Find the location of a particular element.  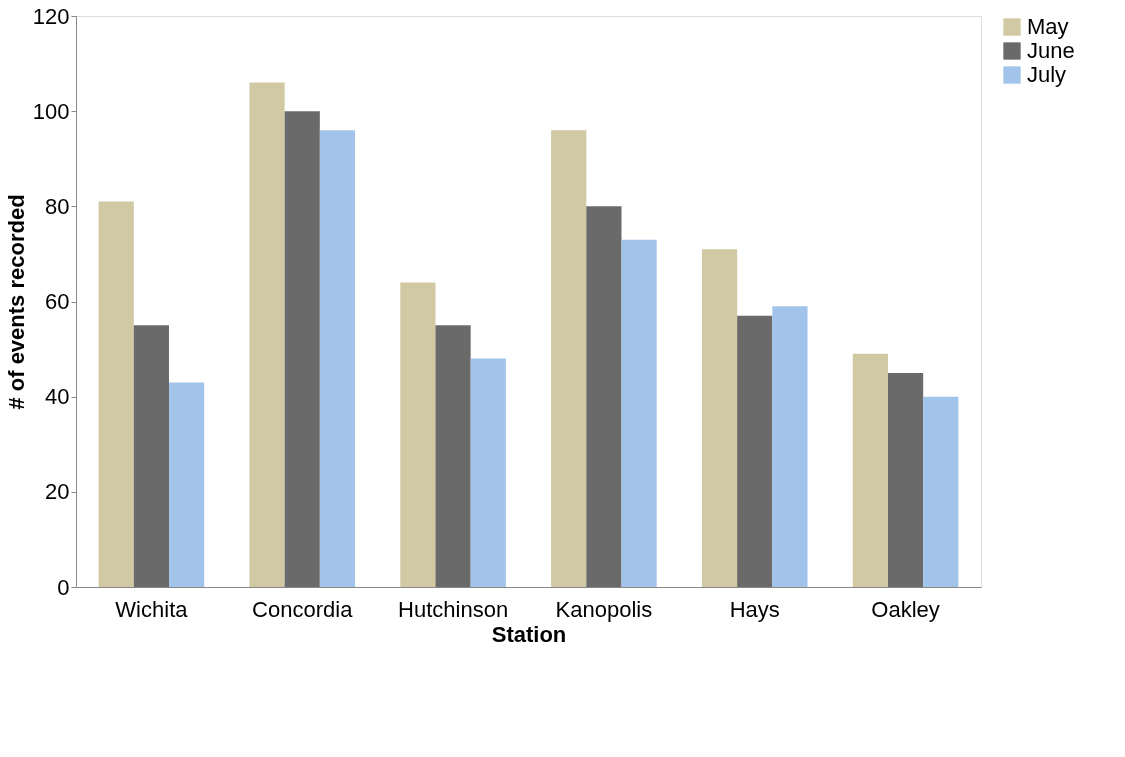

x-axis-title: Station is located at coordinates (529, 634).